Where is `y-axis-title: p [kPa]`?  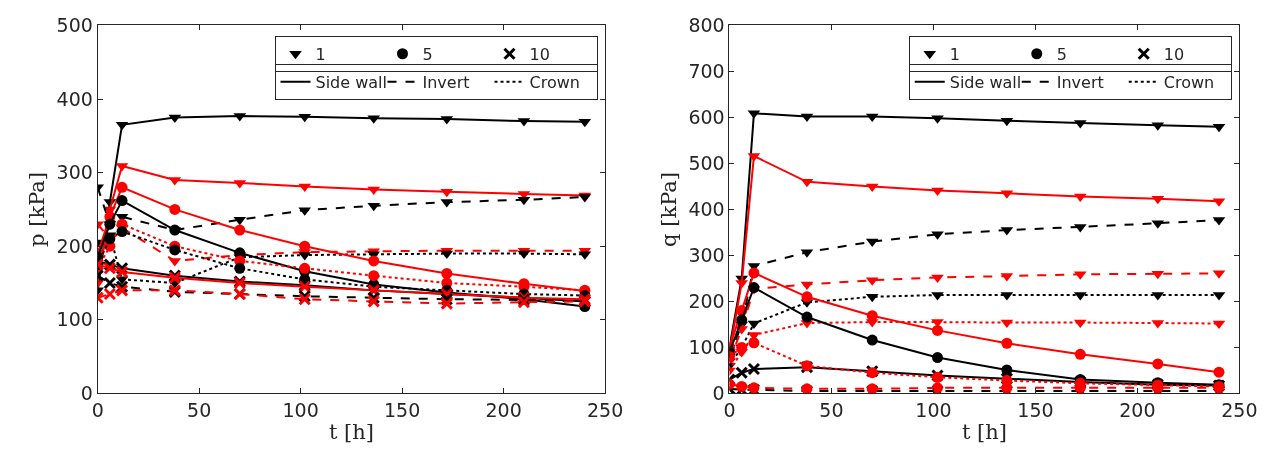 y-axis-title: p [kPa] is located at coordinates (36, 209).